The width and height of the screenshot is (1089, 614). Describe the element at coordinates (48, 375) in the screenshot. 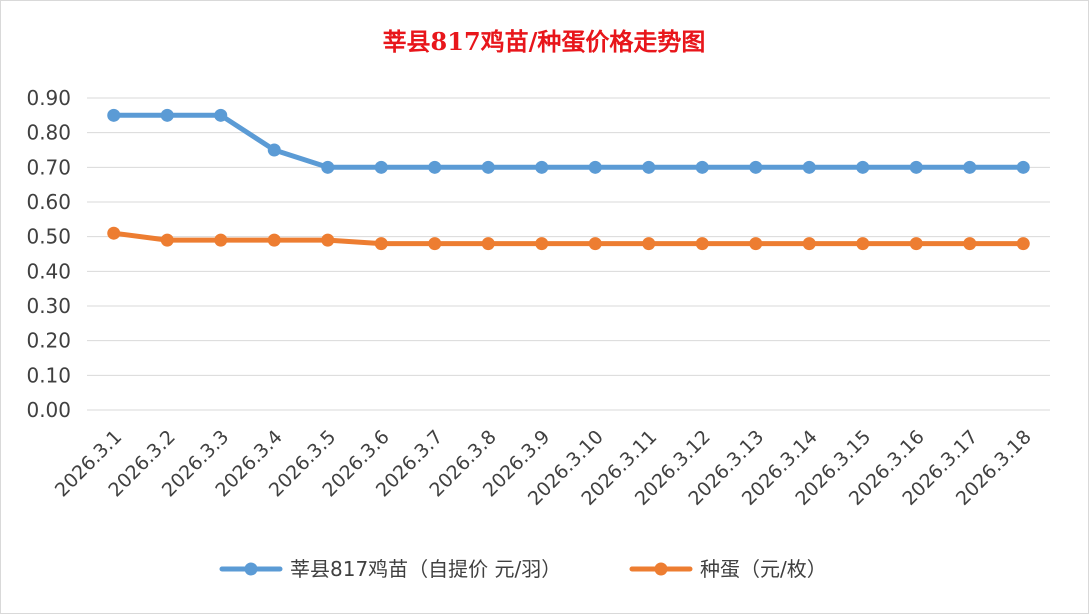

I see `y-tick-label: 0.10` at that location.